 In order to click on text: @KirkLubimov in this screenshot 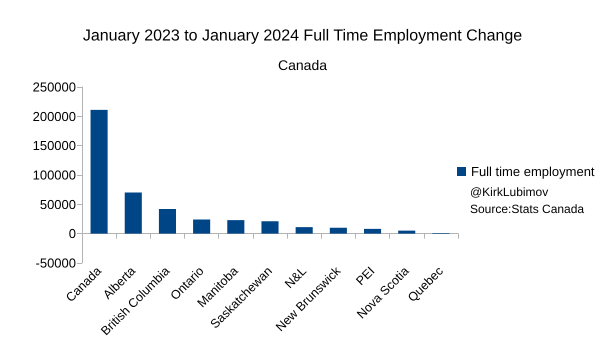, I will do `click(509, 192)`.